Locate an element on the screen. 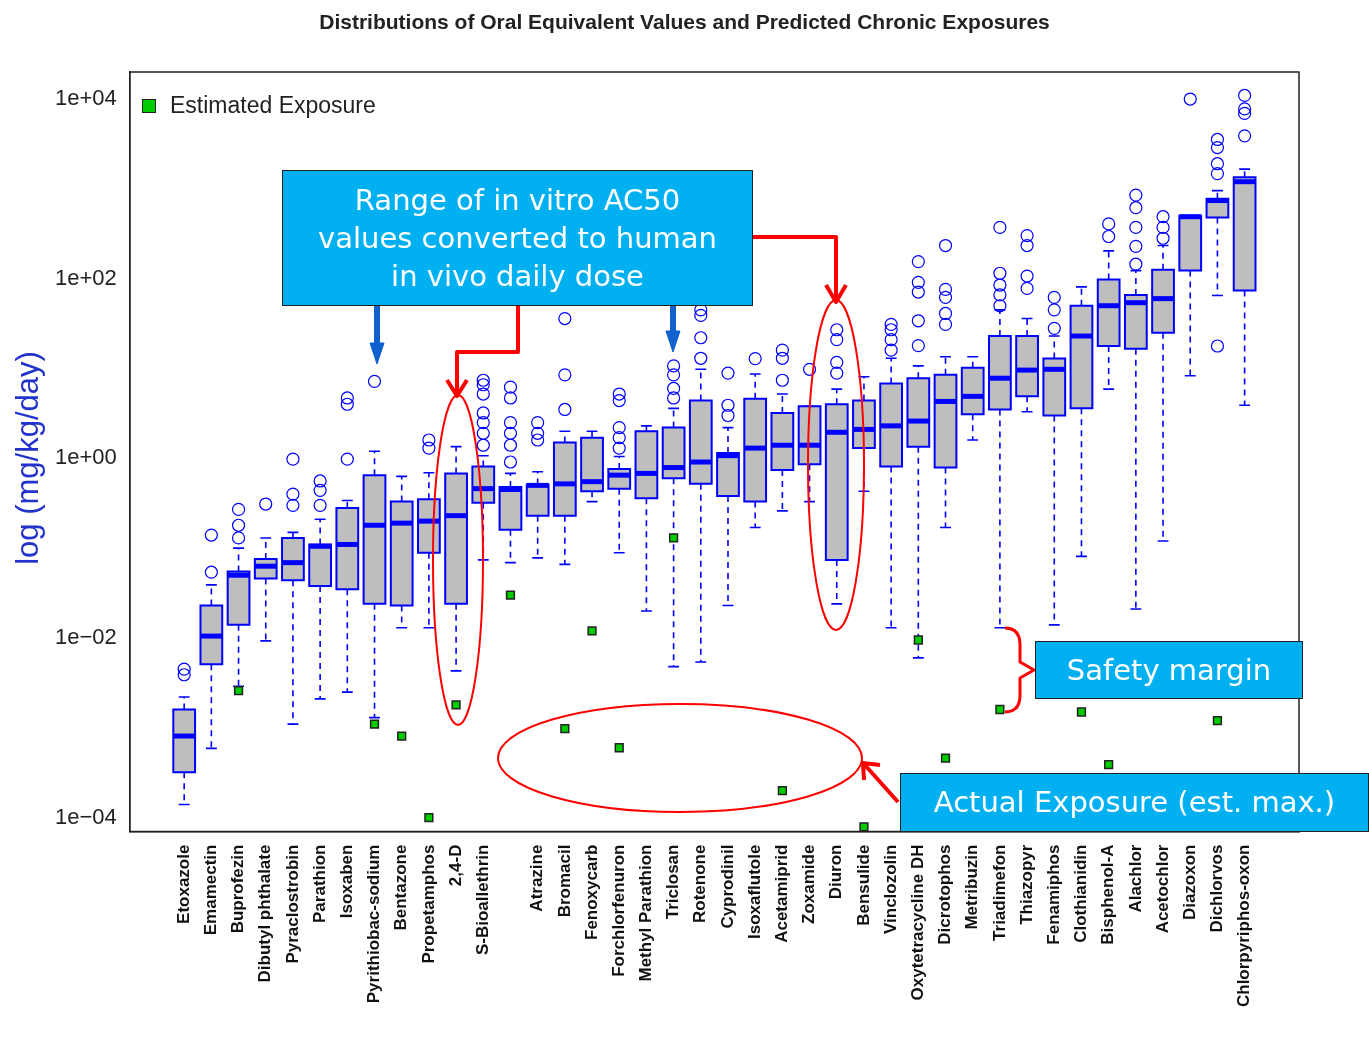 The height and width of the screenshot is (1058, 1369). x-tick-label: Bisphenol-A is located at coordinates (1108, 894).